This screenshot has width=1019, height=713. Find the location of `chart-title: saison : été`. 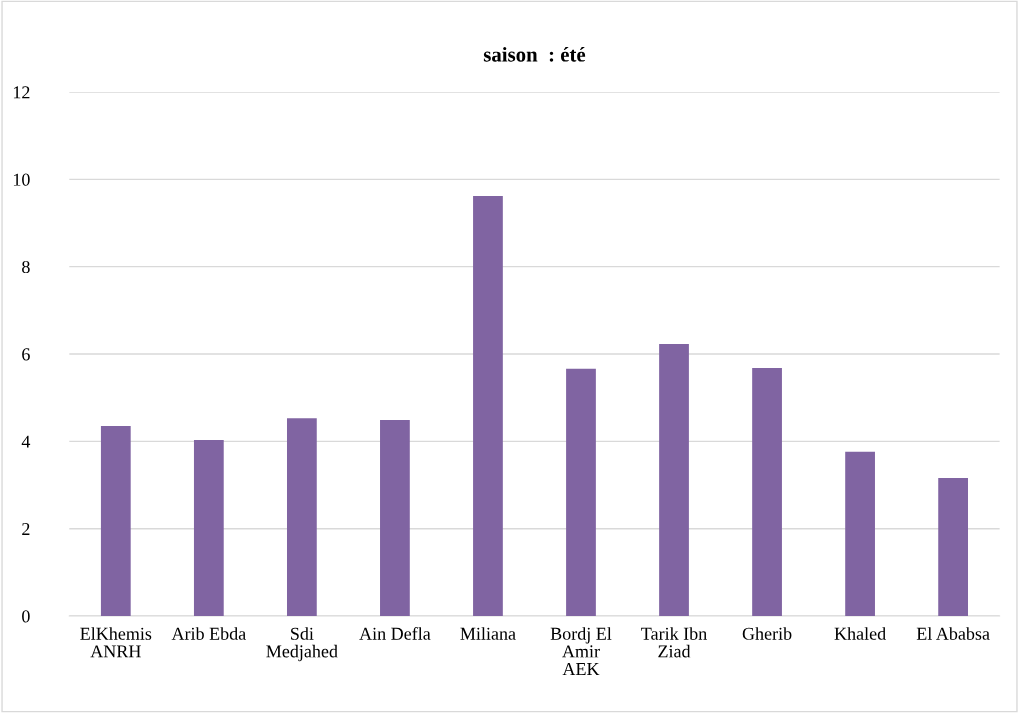

chart-title: saison : été is located at coordinates (534, 54).